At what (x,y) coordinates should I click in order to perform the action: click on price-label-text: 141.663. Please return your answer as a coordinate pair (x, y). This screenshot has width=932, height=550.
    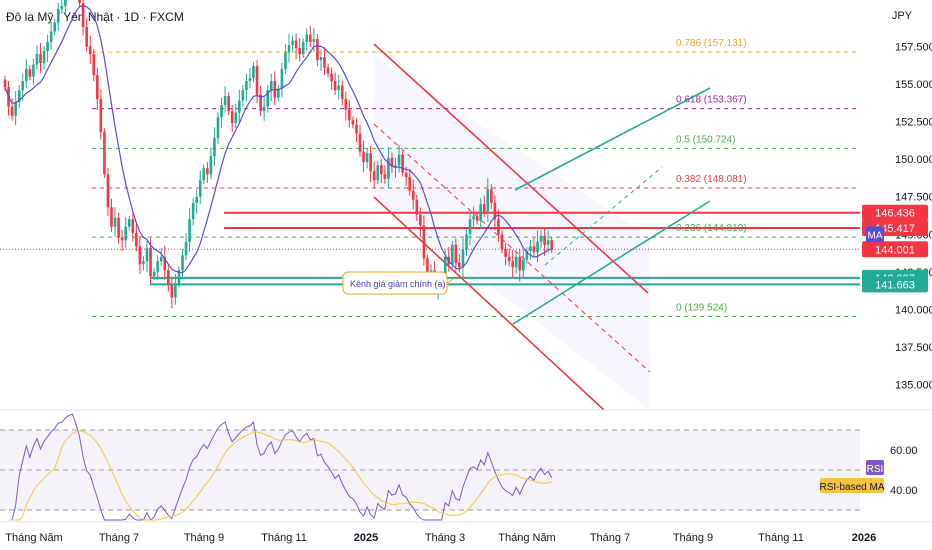
    Looking at the image, I should click on (895, 285).